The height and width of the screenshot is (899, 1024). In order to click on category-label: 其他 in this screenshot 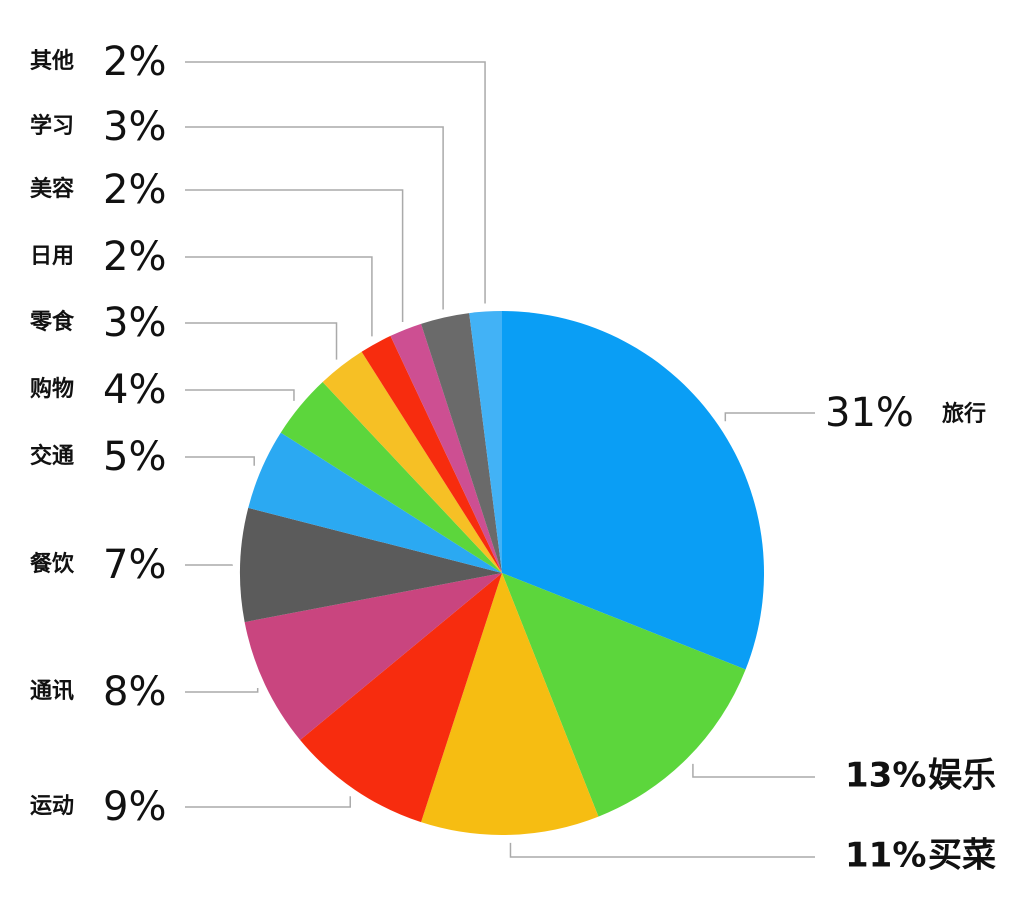, I will do `click(52, 61)`.